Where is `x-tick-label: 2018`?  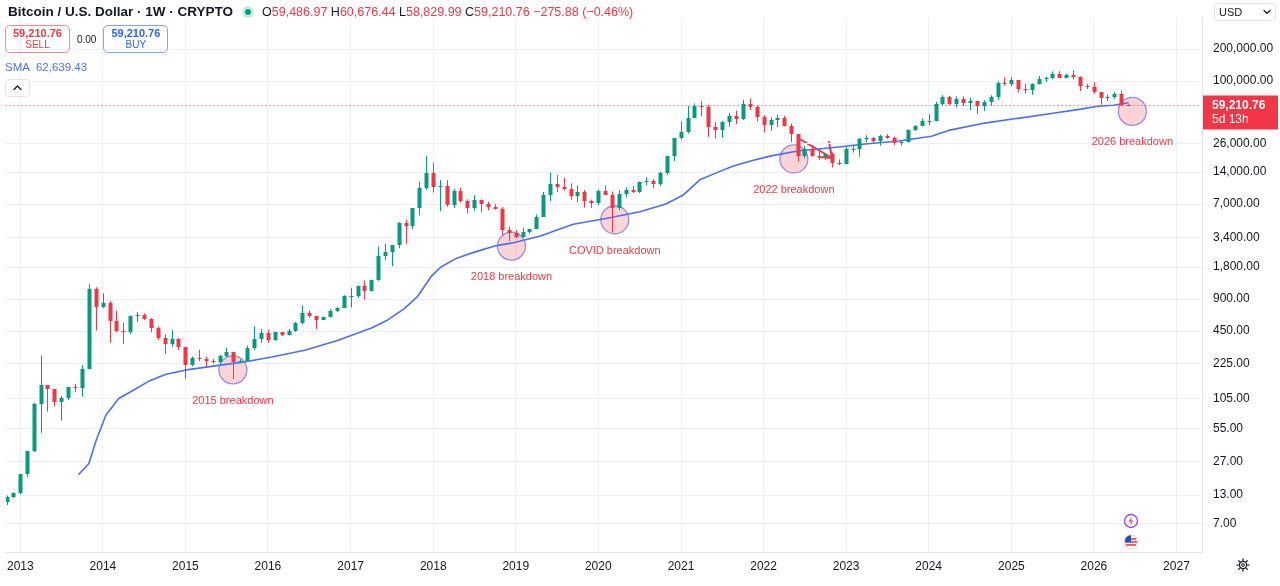 x-tick-label: 2018 is located at coordinates (433, 565).